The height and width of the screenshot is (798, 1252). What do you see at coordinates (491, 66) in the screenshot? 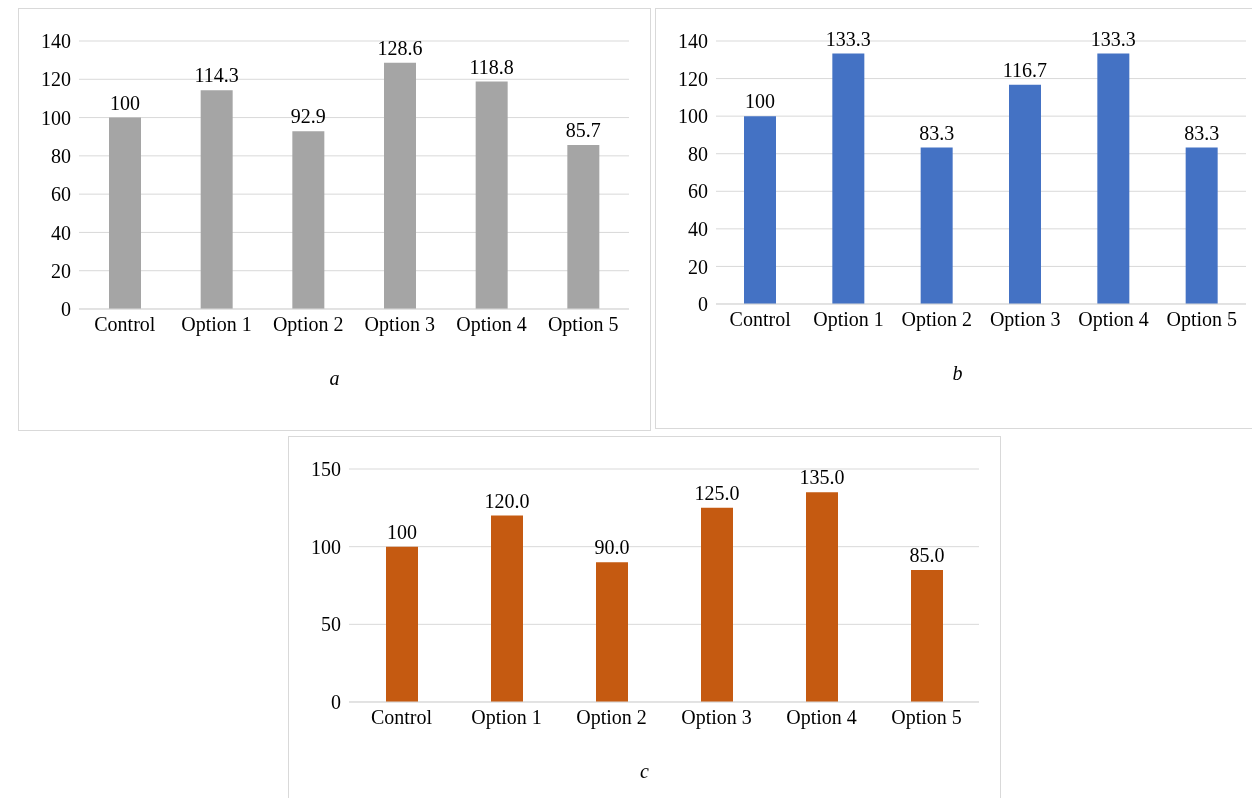
I see `data-label: 118.8` at bounding box center [491, 66].